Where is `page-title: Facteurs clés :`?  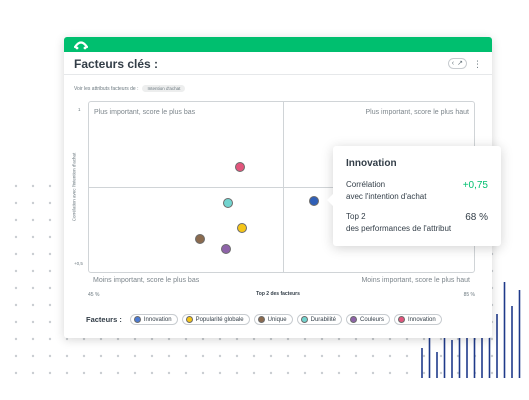 page-title: Facteurs clés : is located at coordinates (116, 64).